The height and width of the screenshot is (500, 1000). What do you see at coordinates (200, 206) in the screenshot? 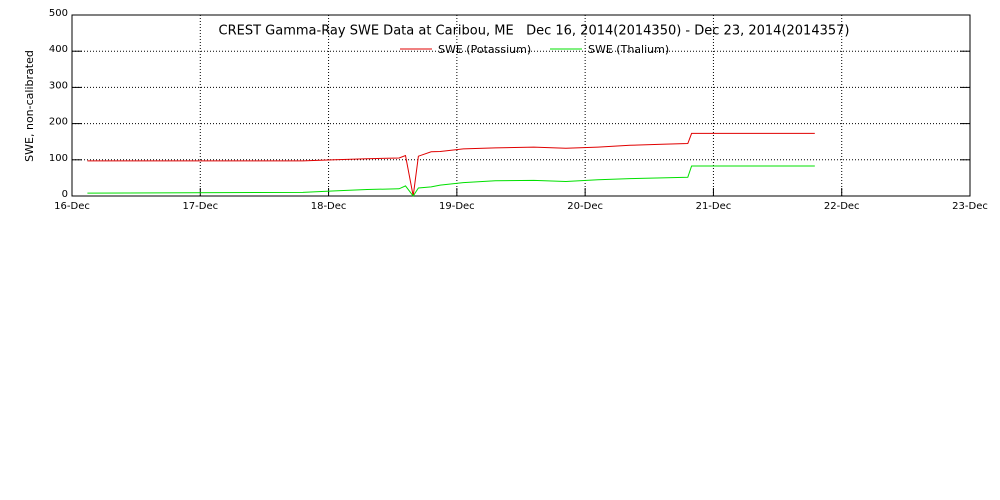
I see `x-tick-label: 17-Dec` at bounding box center [200, 206].